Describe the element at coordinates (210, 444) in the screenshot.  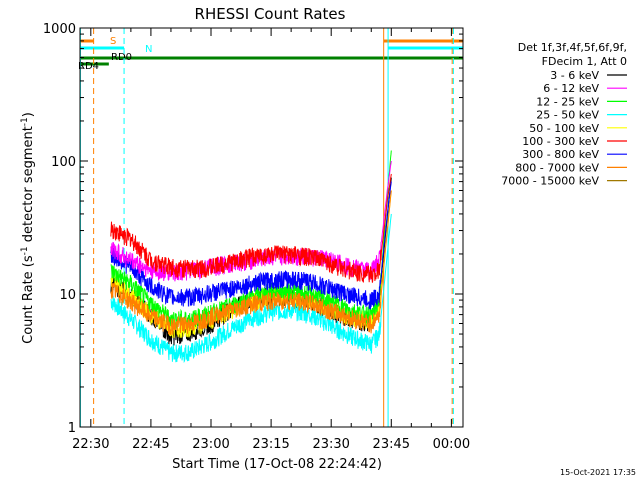
I see `x-tick-label: 23:00` at that location.